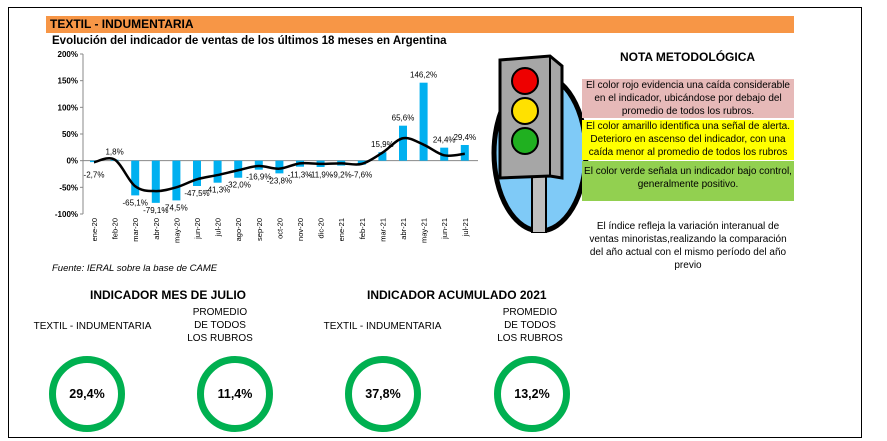 This screenshot has height=441, width=887. Describe the element at coordinates (218, 227) in the screenshot. I see `x-tick-label: jul-20` at that location.